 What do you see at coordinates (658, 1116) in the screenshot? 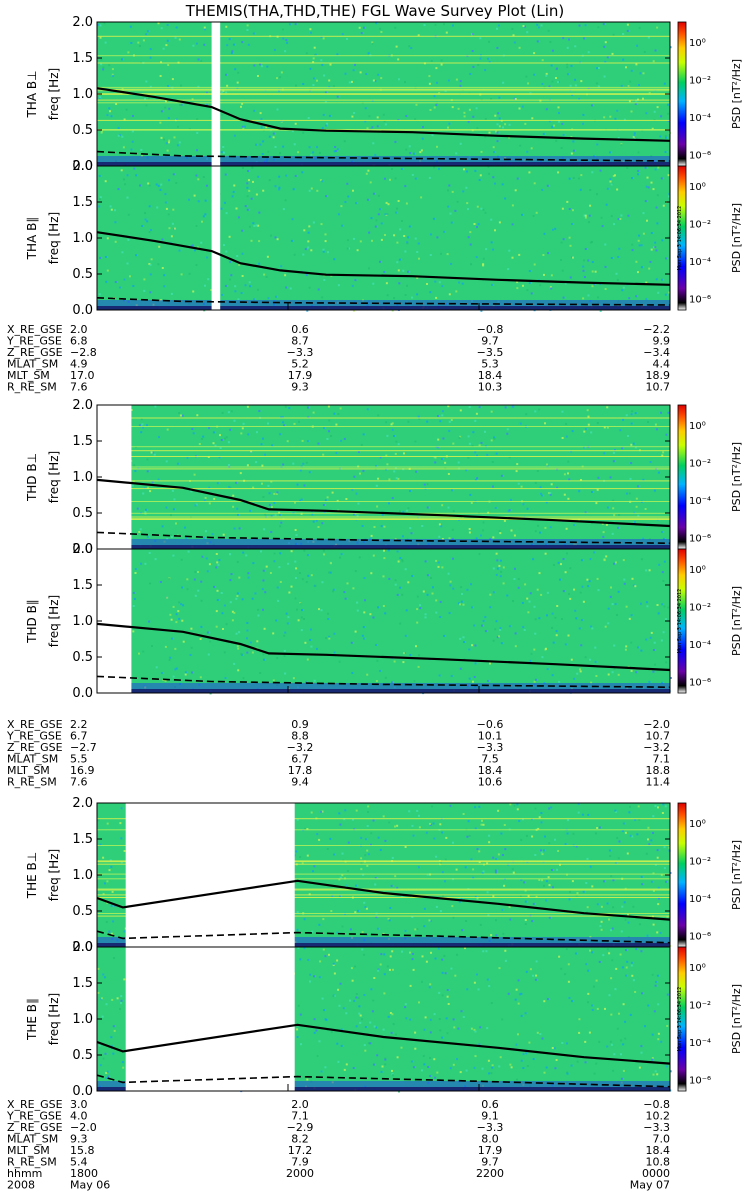
I see `ephemeris-value: 10.2` at bounding box center [658, 1116].